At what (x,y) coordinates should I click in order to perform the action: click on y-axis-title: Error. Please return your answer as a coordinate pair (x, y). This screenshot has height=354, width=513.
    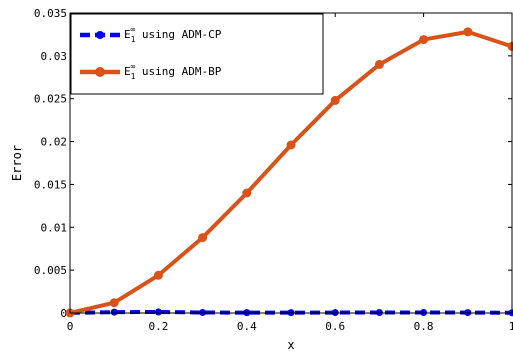
    Looking at the image, I should click on (17, 163).